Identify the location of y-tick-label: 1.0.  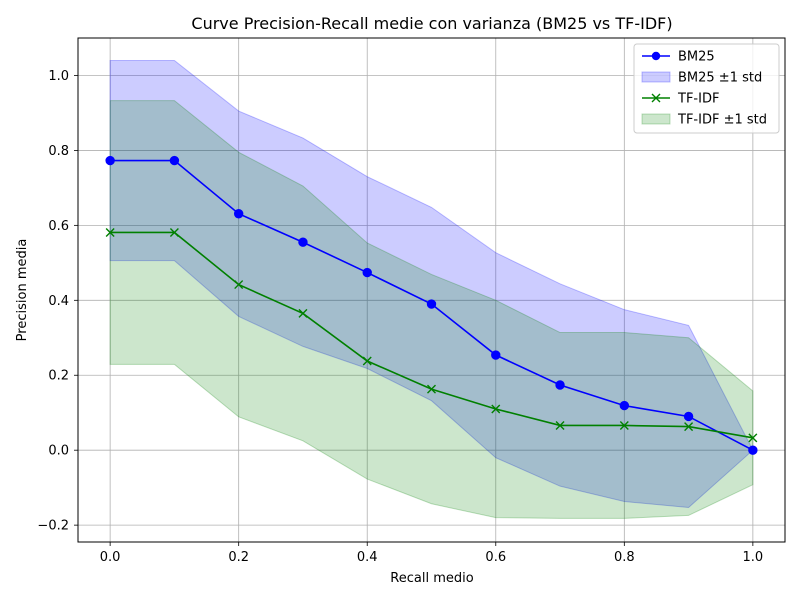
(58, 76).